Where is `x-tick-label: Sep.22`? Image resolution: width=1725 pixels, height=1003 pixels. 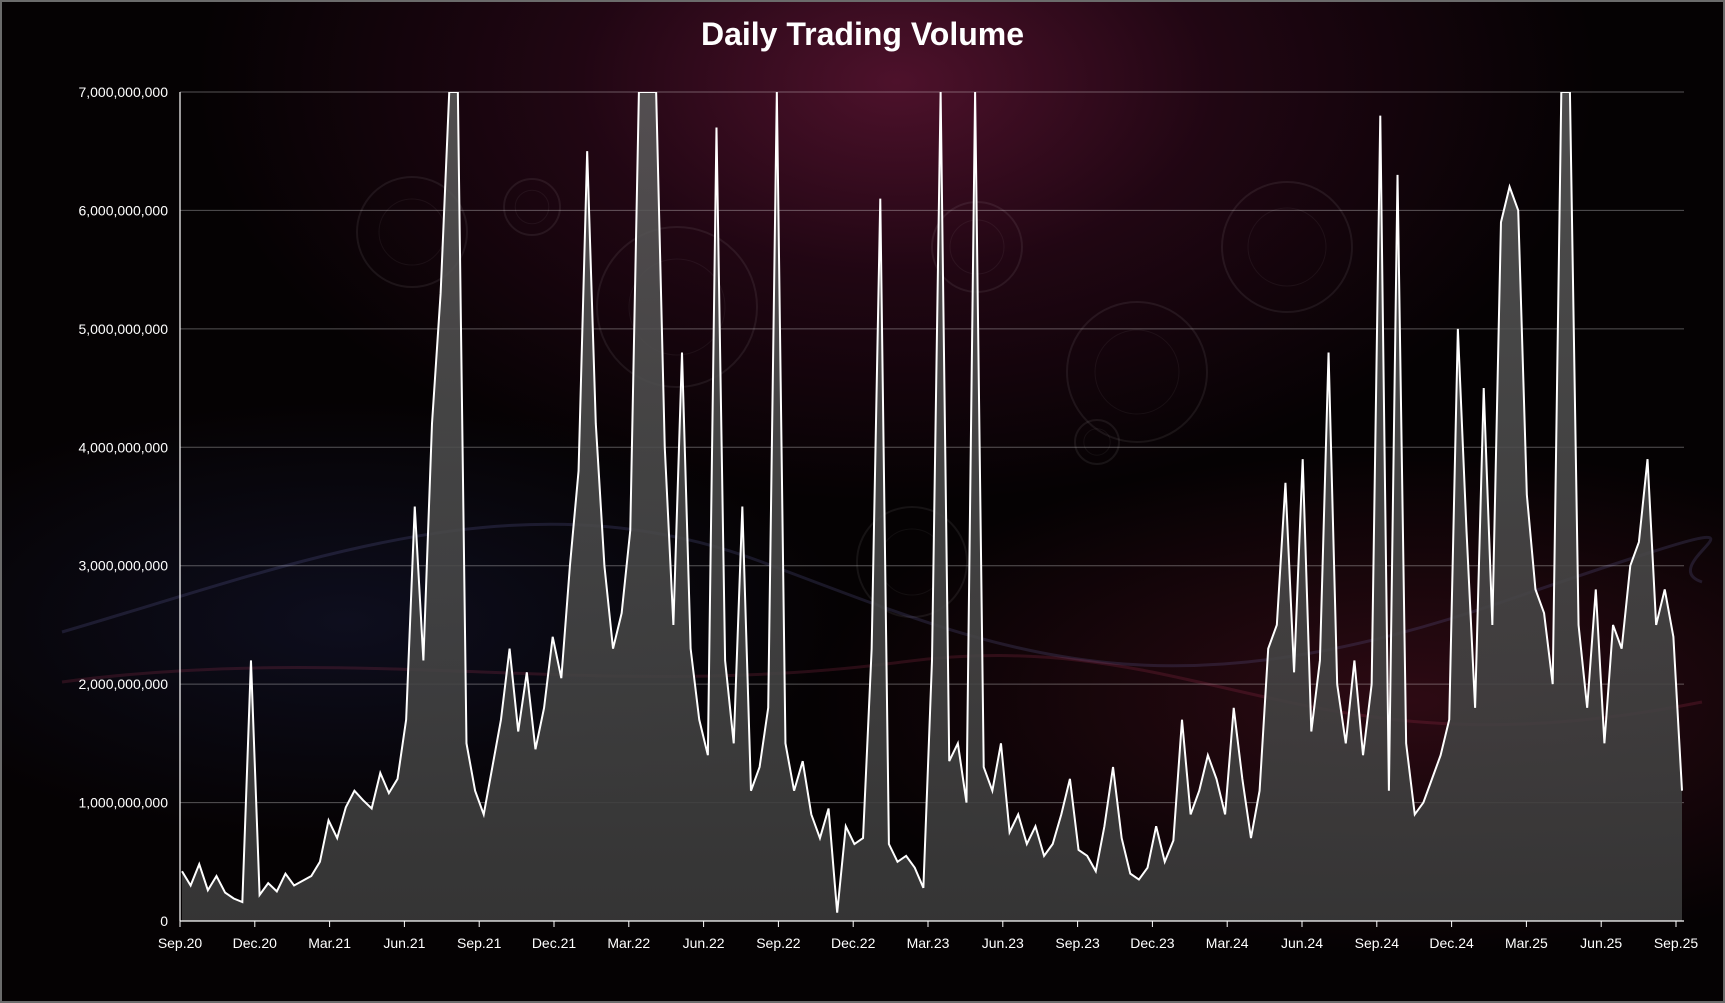
x-tick-label: Sep.22 is located at coordinates (778, 943).